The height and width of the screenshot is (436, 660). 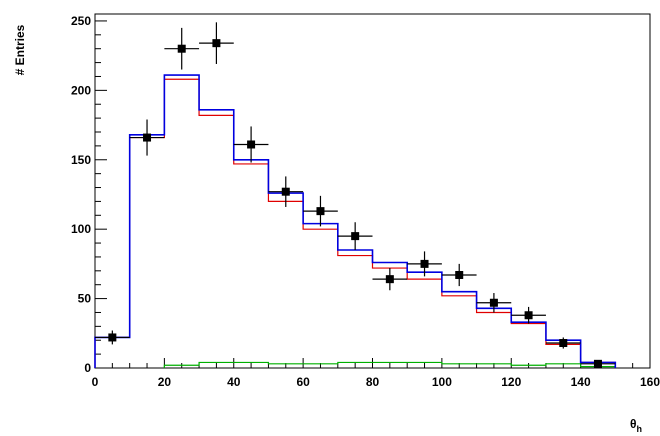 I want to click on y-tick-label: 200, so click(x=81, y=90).